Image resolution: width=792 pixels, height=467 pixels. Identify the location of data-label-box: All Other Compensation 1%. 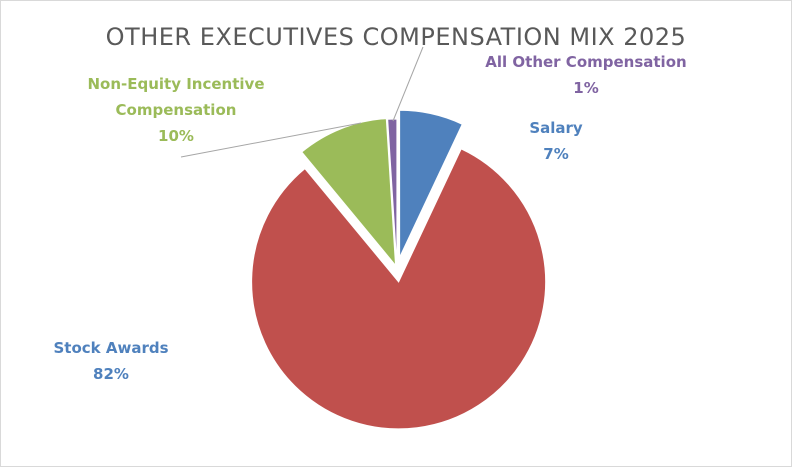
(586, 75).